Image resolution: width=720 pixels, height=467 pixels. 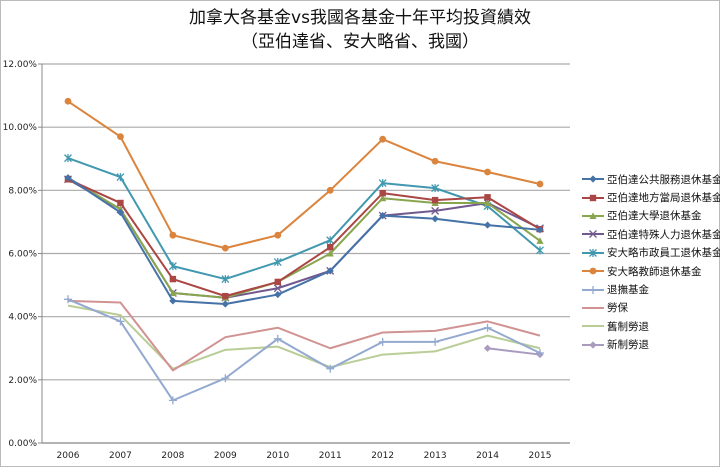 What do you see at coordinates (120, 456) in the screenshot?
I see `x-tick-label: 2007` at bounding box center [120, 456].